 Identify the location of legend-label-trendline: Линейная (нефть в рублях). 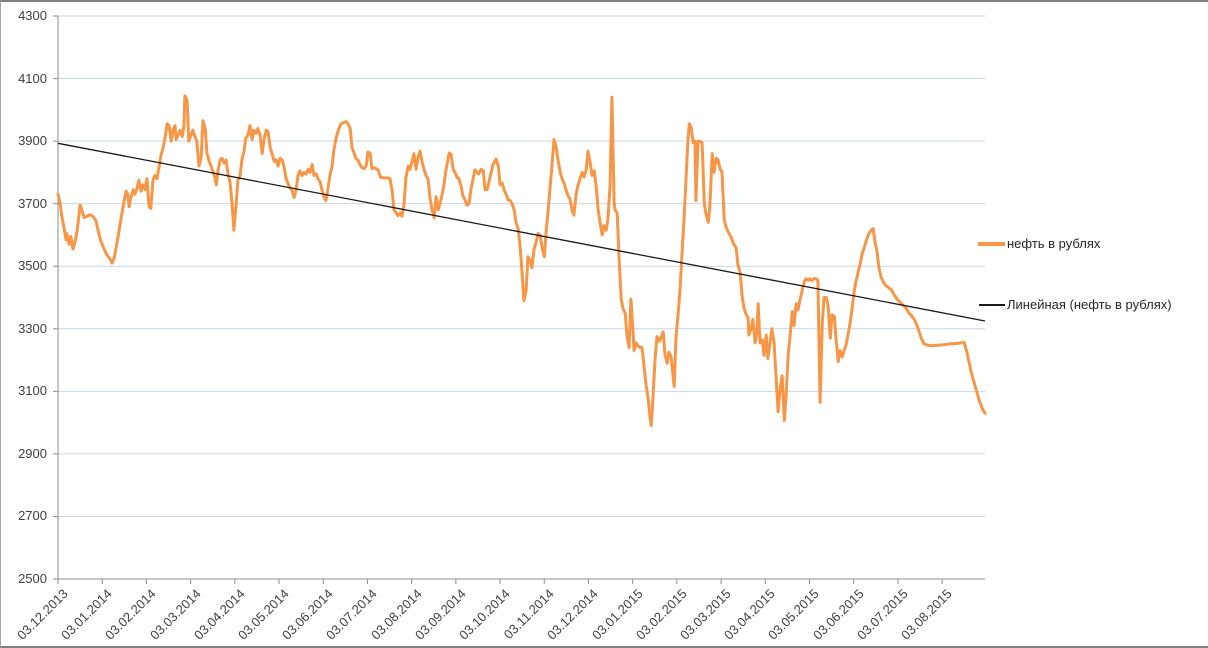
(1089, 304).